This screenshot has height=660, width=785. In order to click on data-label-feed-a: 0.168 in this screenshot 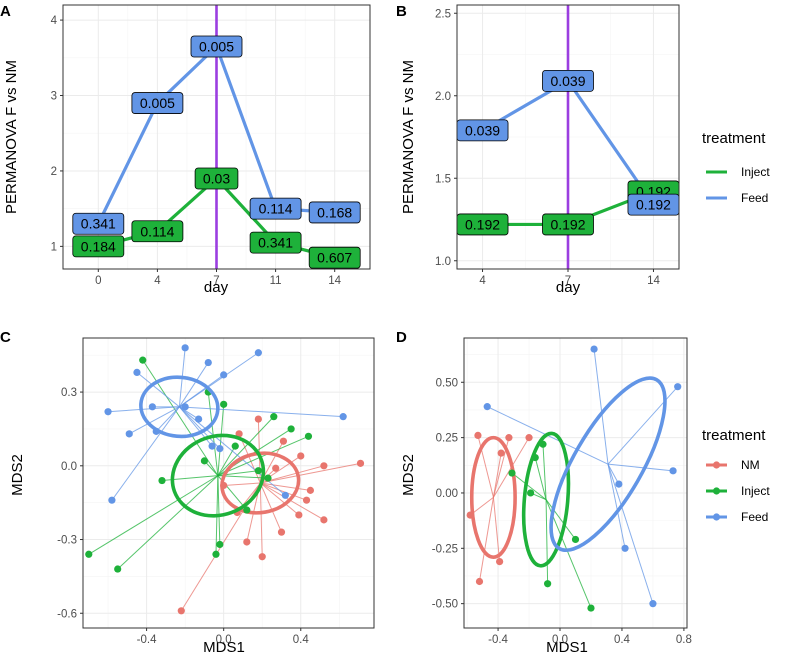, I will do `click(334, 212)`.